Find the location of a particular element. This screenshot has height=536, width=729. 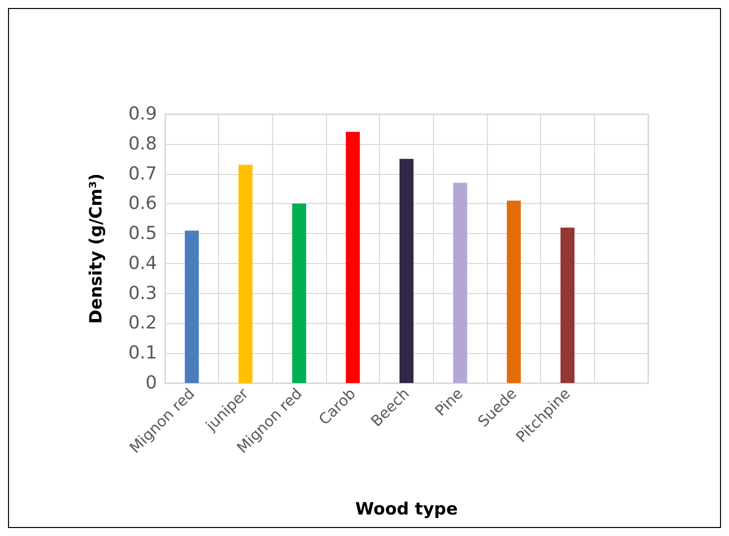

x-tick-label: Pine is located at coordinates (449, 402).